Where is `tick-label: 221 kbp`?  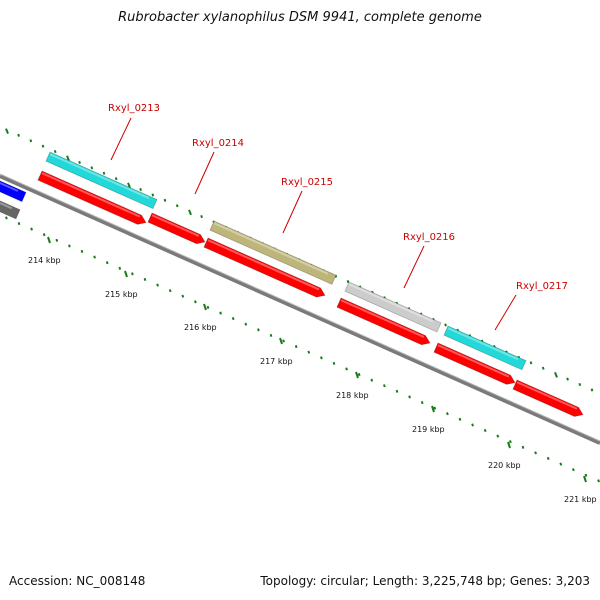 tick-label: 221 kbp is located at coordinates (580, 499).